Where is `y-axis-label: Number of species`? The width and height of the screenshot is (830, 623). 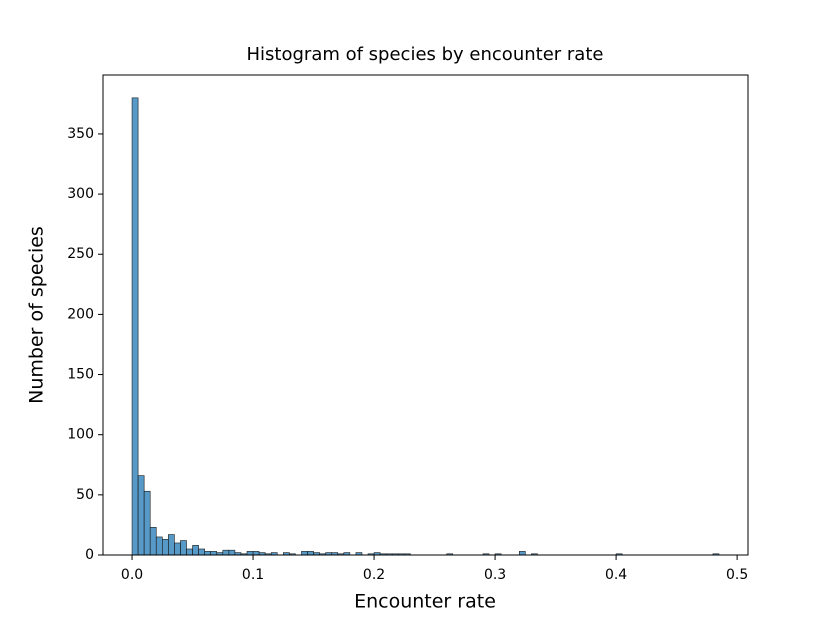 y-axis-label: Number of species is located at coordinates (37, 315).